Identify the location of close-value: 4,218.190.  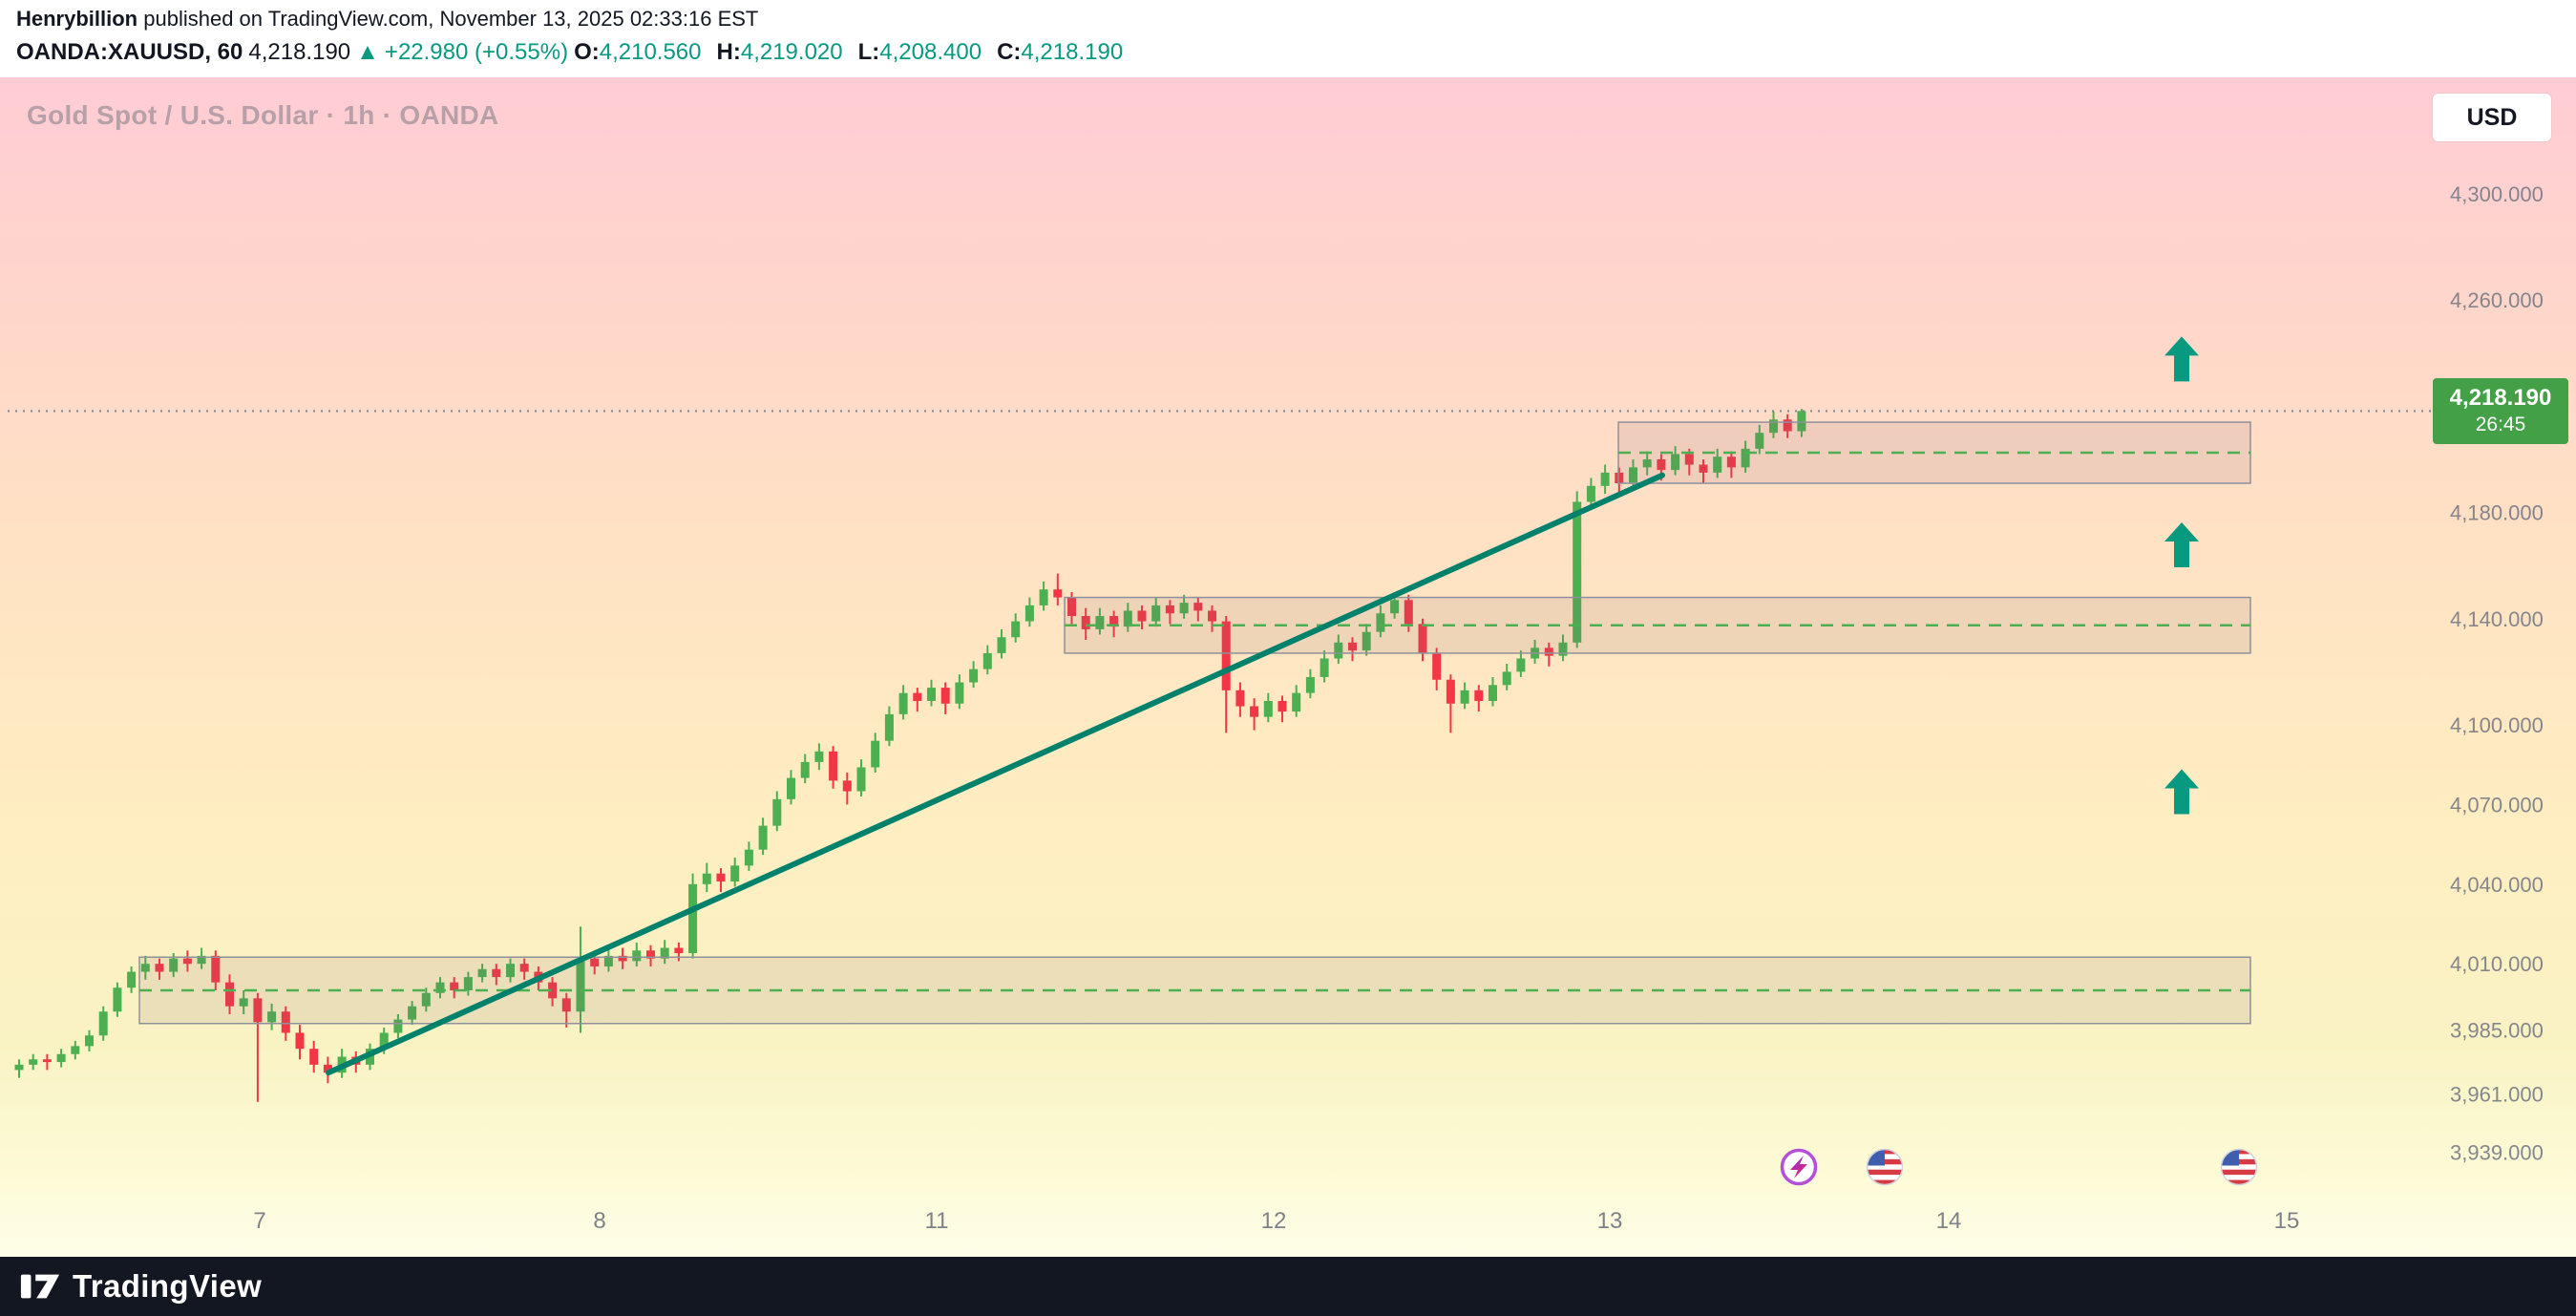
(1072, 52).